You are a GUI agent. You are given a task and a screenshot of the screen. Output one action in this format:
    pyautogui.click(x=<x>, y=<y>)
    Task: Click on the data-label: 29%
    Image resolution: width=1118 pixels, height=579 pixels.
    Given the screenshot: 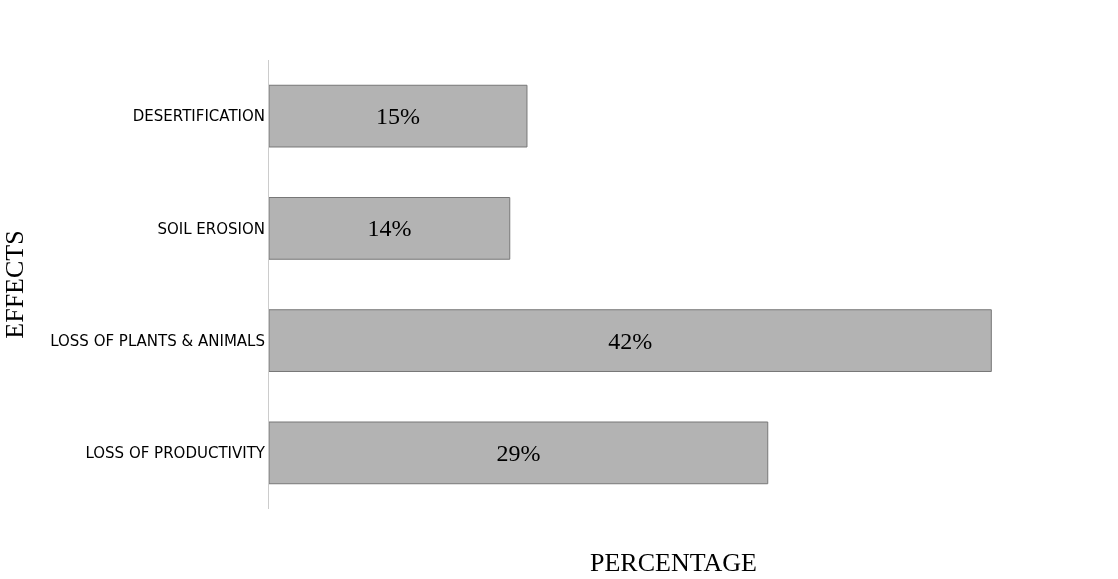 What is the action you would take?
    pyautogui.click(x=518, y=452)
    